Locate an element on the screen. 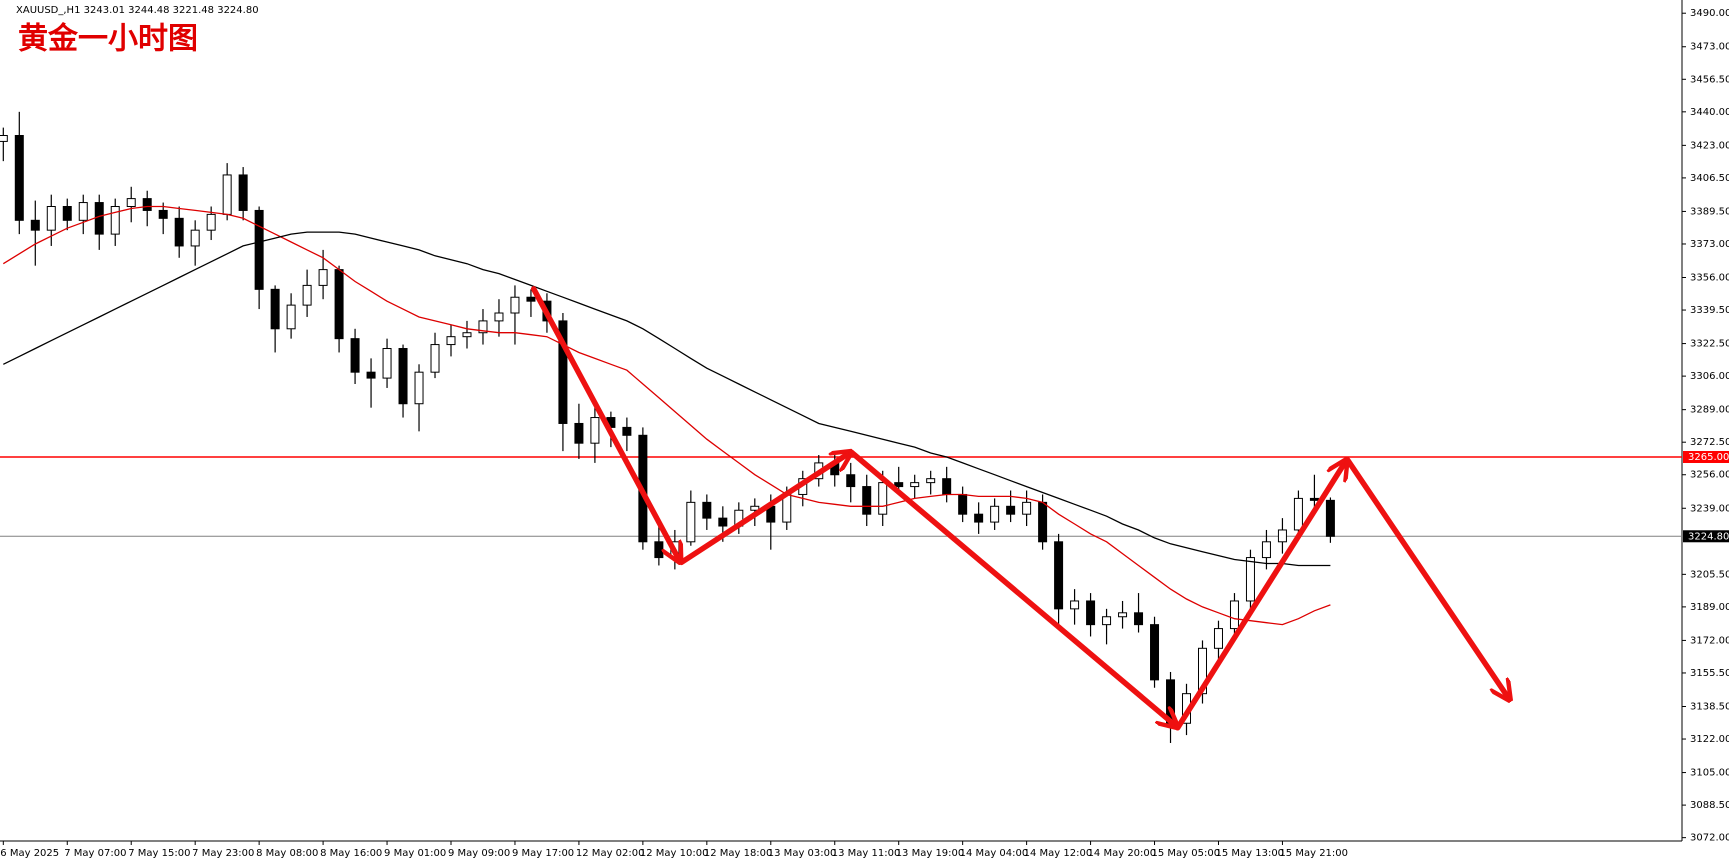  y-tick-label: 3239.00 is located at coordinates (1709, 508).